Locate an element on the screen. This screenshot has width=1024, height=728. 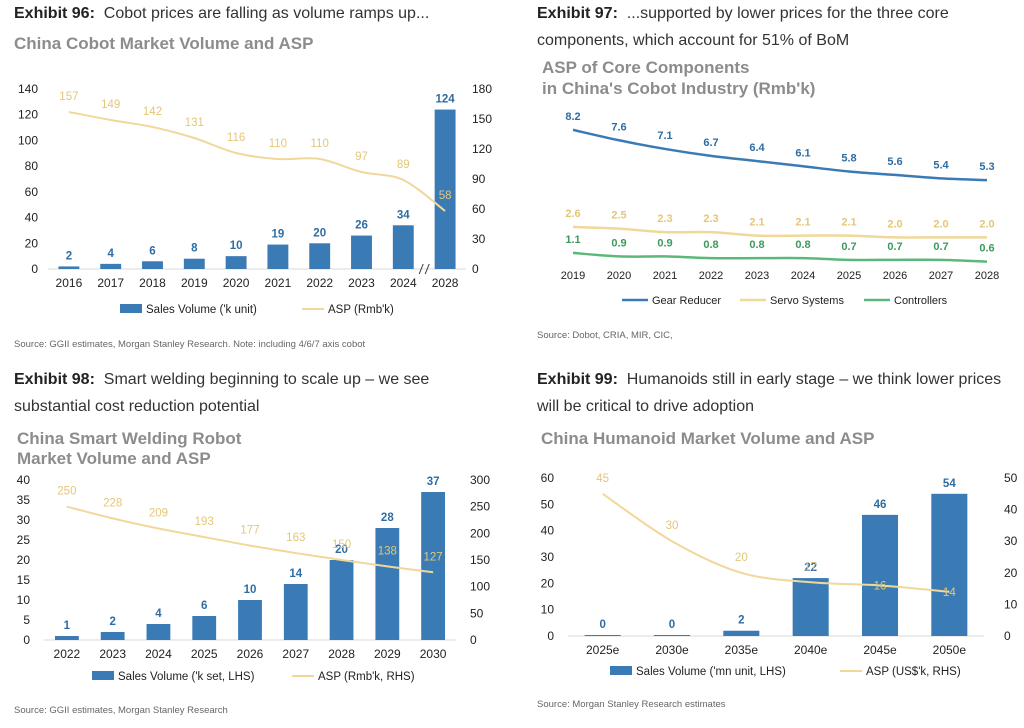
series-value-label: 5.3 is located at coordinates (986, 167).